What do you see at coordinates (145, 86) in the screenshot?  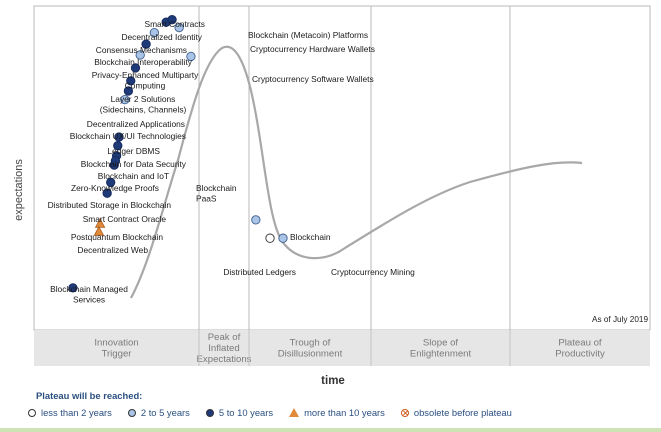 I see `point-label: Computing` at bounding box center [145, 86].